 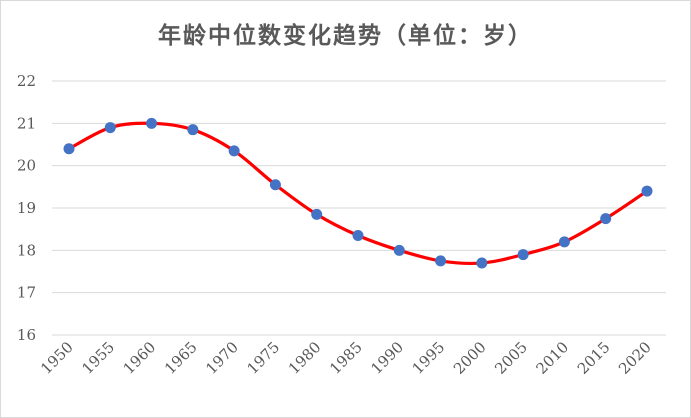 What do you see at coordinates (26, 166) in the screenshot?
I see `y-tick-label: 20` at bounding box center [26, 166].